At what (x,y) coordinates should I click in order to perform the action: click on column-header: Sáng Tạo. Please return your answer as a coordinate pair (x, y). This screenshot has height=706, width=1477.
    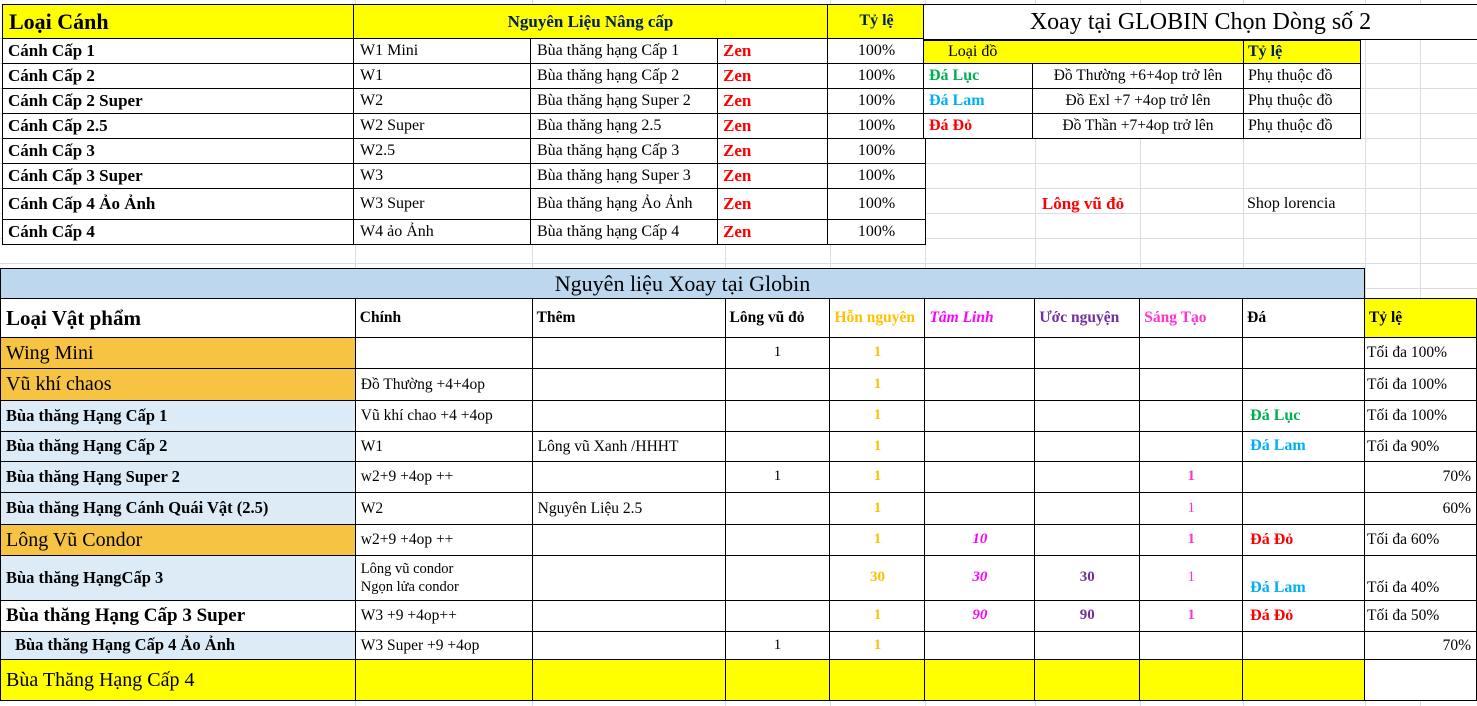
    Looking at the image, I should click on (1191, 318).